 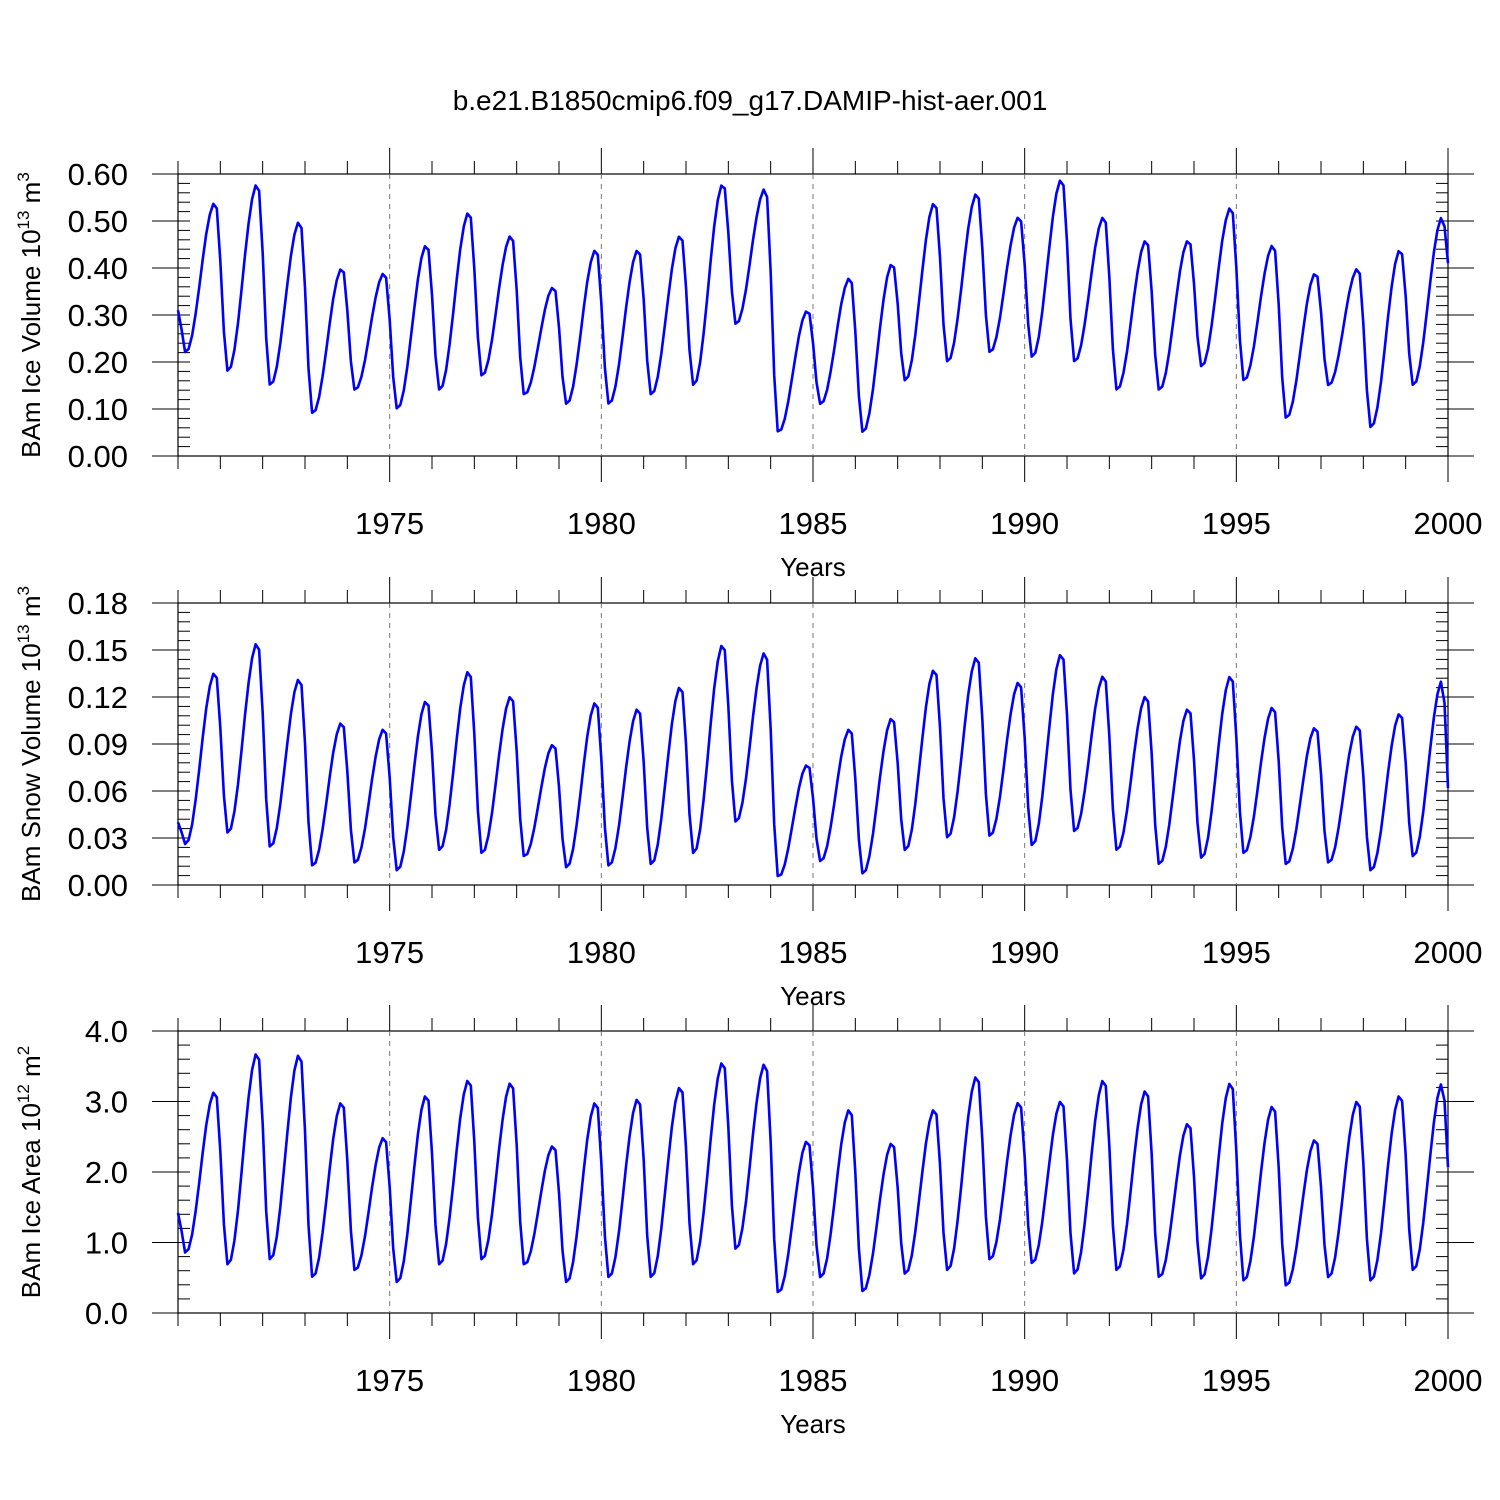 What do you see at coordinates (98, 838) in the screenshot?
I see `y-tick-label: 0.03` at bounding box center [98, 838].